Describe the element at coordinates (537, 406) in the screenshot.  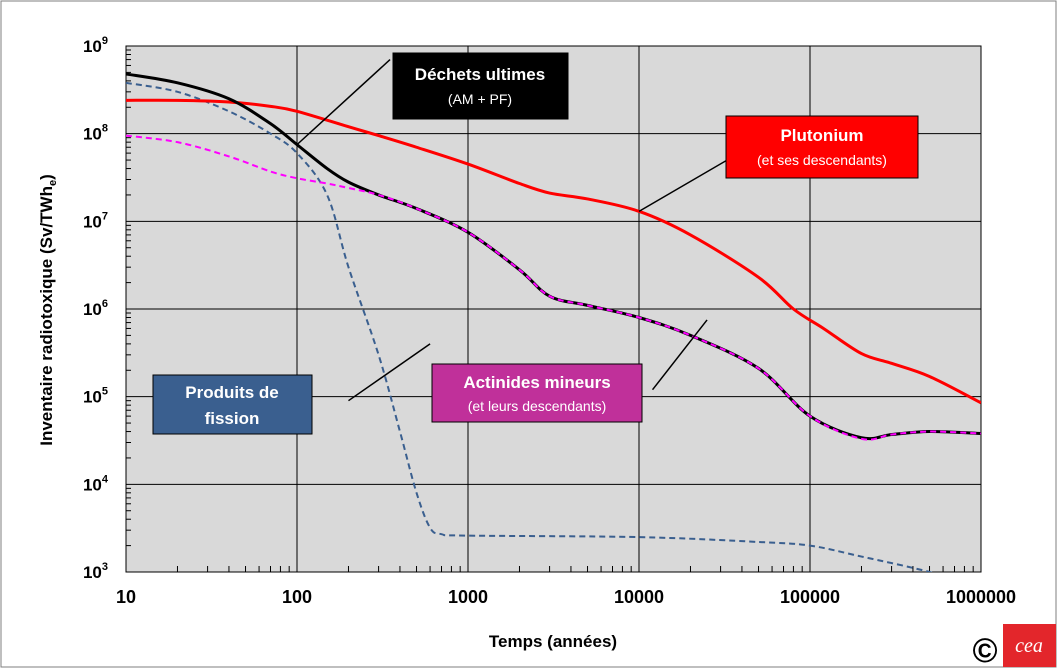
I see `callout-actinides-subtitle: (et leurs descendants)` at that location.